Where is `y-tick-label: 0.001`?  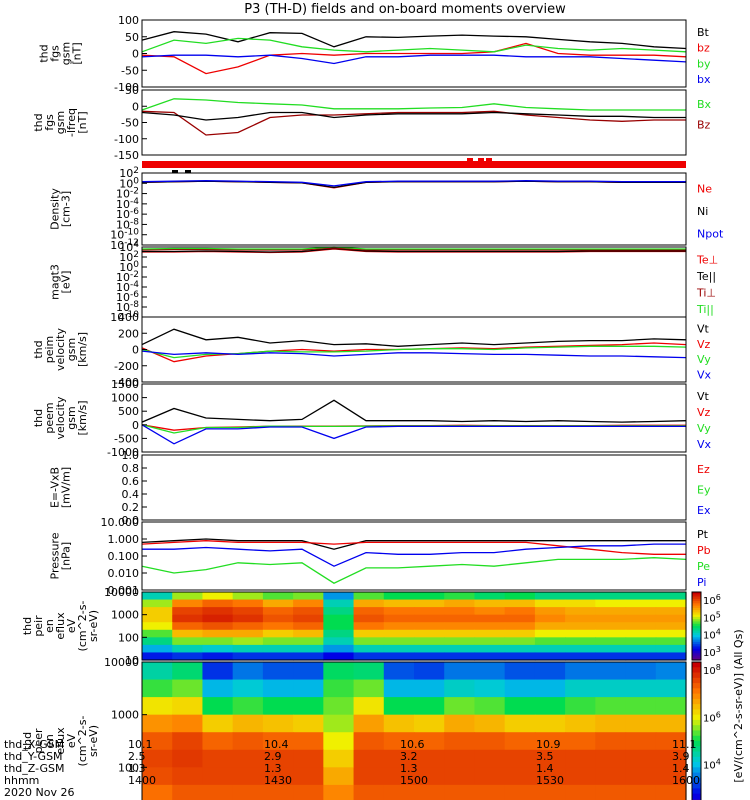 y-tick-label: 0.001 is located at coordinates (124, 590).